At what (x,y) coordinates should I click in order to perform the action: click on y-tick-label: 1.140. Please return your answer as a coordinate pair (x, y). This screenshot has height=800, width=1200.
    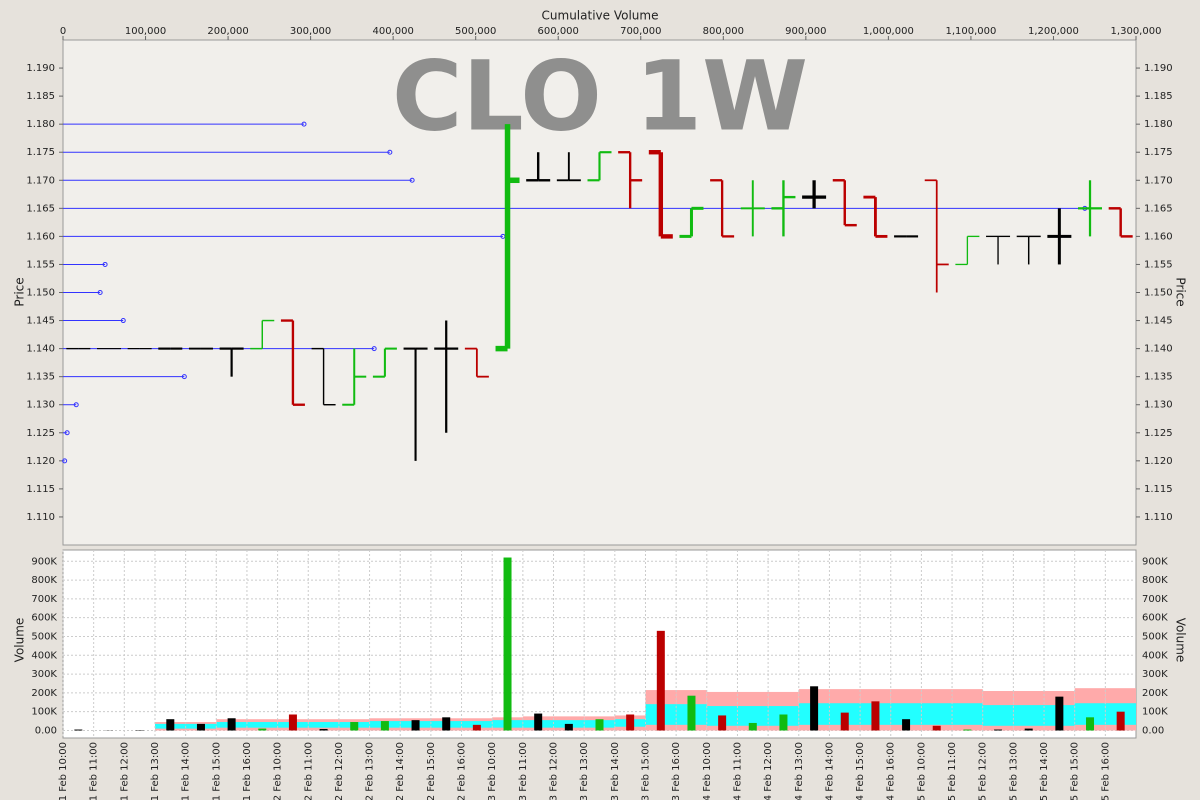
    Looking at the image, I should click on (40, 349).